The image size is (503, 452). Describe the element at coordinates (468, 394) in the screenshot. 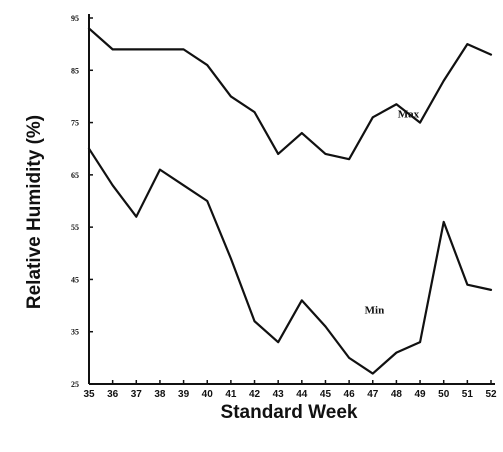

I see `x-tick-label: 51` at that location.